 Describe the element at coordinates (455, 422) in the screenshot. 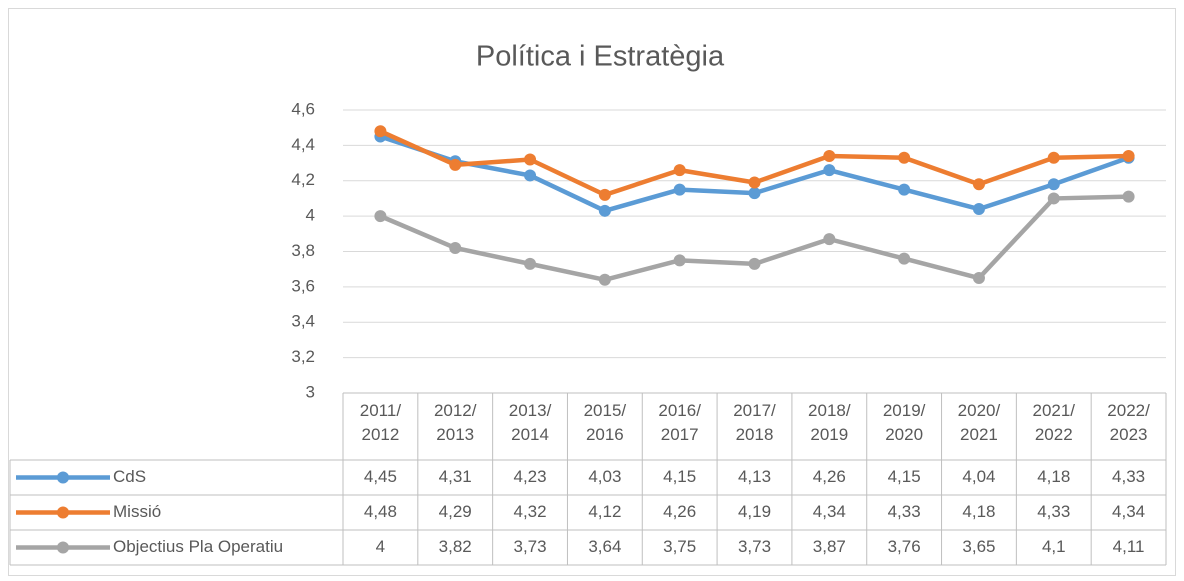

I see `x-tick-label: 2012/2013` at that location.